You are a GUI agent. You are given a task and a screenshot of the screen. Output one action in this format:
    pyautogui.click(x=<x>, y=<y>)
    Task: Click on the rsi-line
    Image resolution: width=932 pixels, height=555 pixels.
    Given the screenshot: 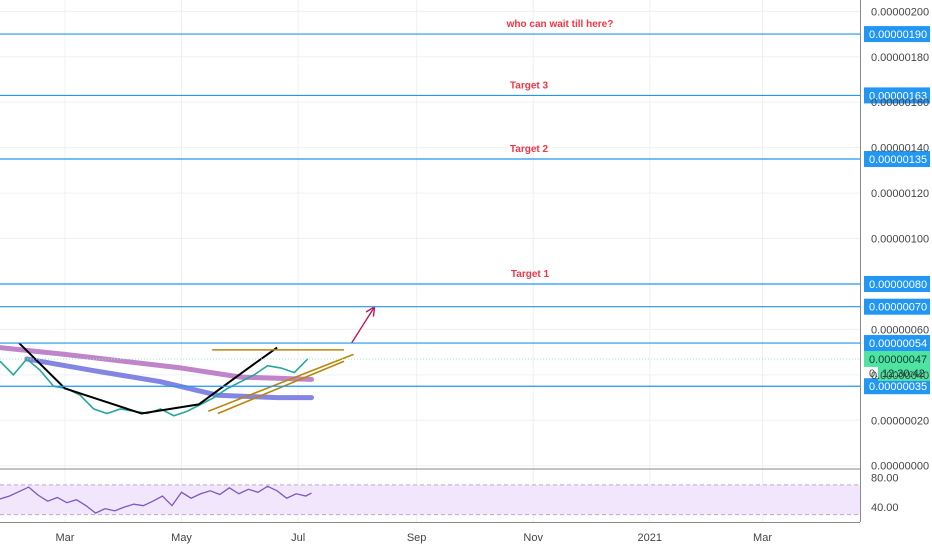 What is the action you would take?
    pyautogui.click(x=156, y=499)
    